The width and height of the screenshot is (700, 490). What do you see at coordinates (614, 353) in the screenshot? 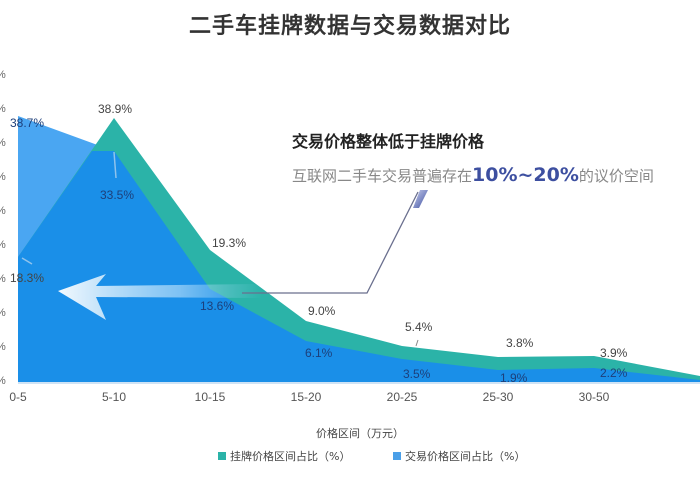
I see `listing-label: 3.9%` at bounding box center [614, 353].